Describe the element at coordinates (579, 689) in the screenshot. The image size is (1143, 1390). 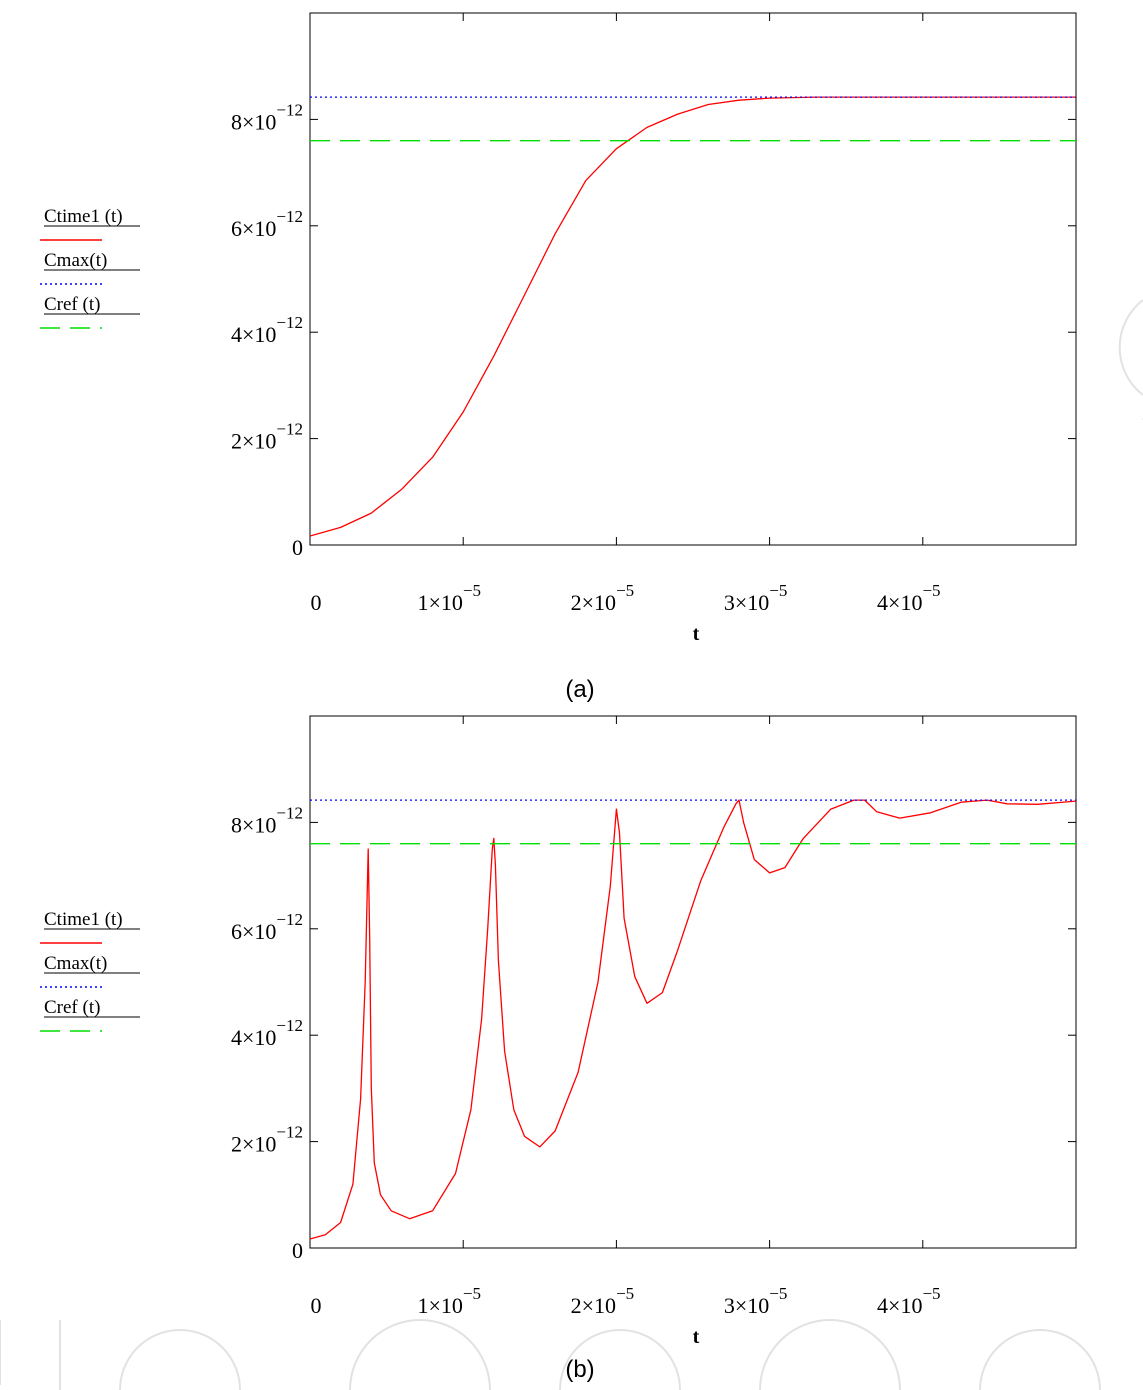
I see `figure-caption: (a)` at that location.